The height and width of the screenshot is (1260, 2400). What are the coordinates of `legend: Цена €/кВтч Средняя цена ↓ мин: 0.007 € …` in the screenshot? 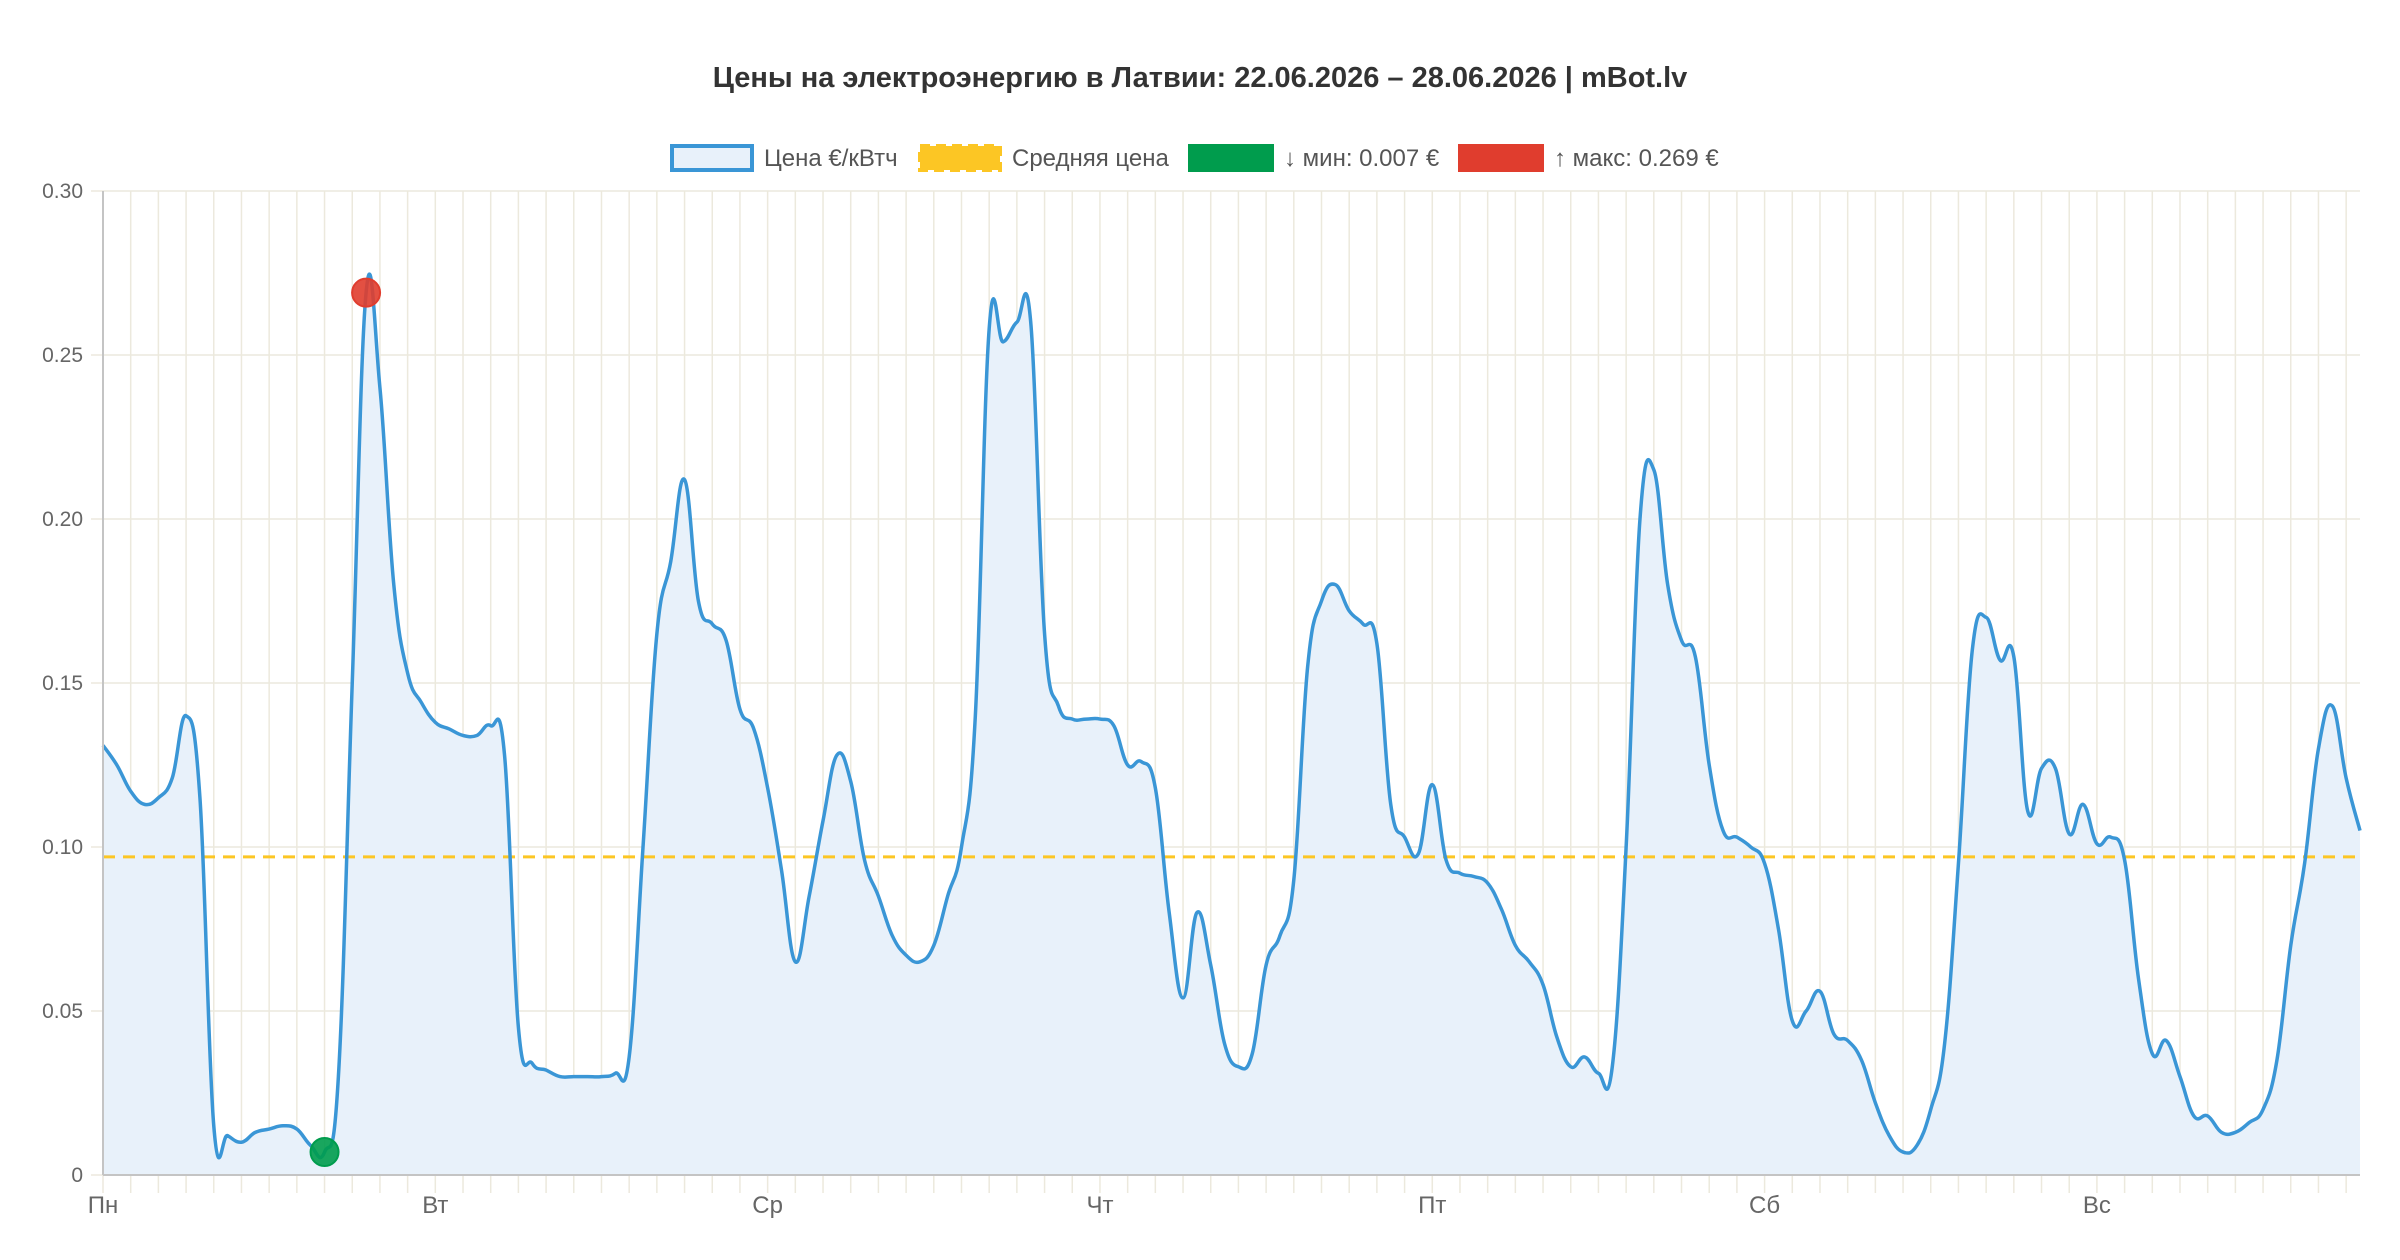 It's located at (1194, 158).